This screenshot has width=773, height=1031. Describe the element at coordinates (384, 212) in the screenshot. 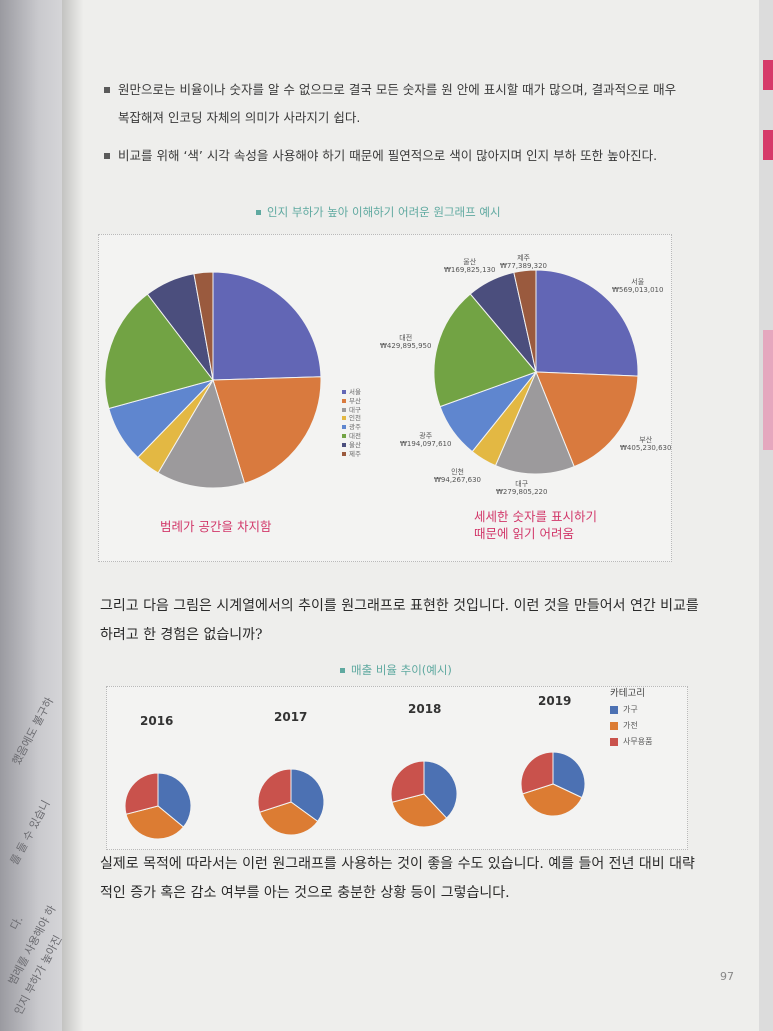

I see `figure-caption-text: 인지 부하가 높아 이해하기 어려운 원그래프 예시` at that location.